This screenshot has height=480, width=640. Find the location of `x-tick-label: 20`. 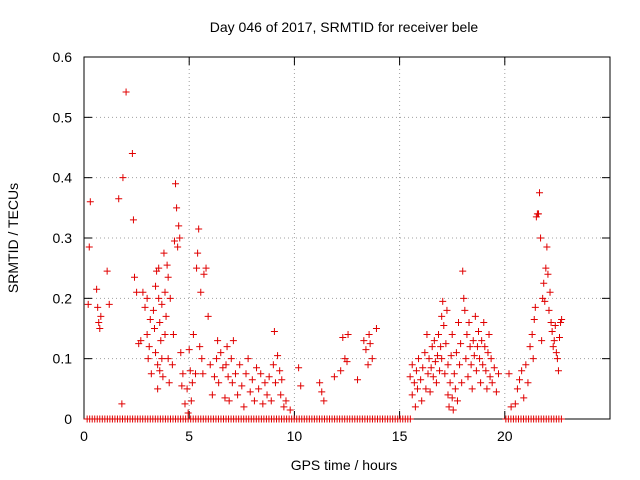

x-tick-label: 20 is located at coordinates (505, 436).